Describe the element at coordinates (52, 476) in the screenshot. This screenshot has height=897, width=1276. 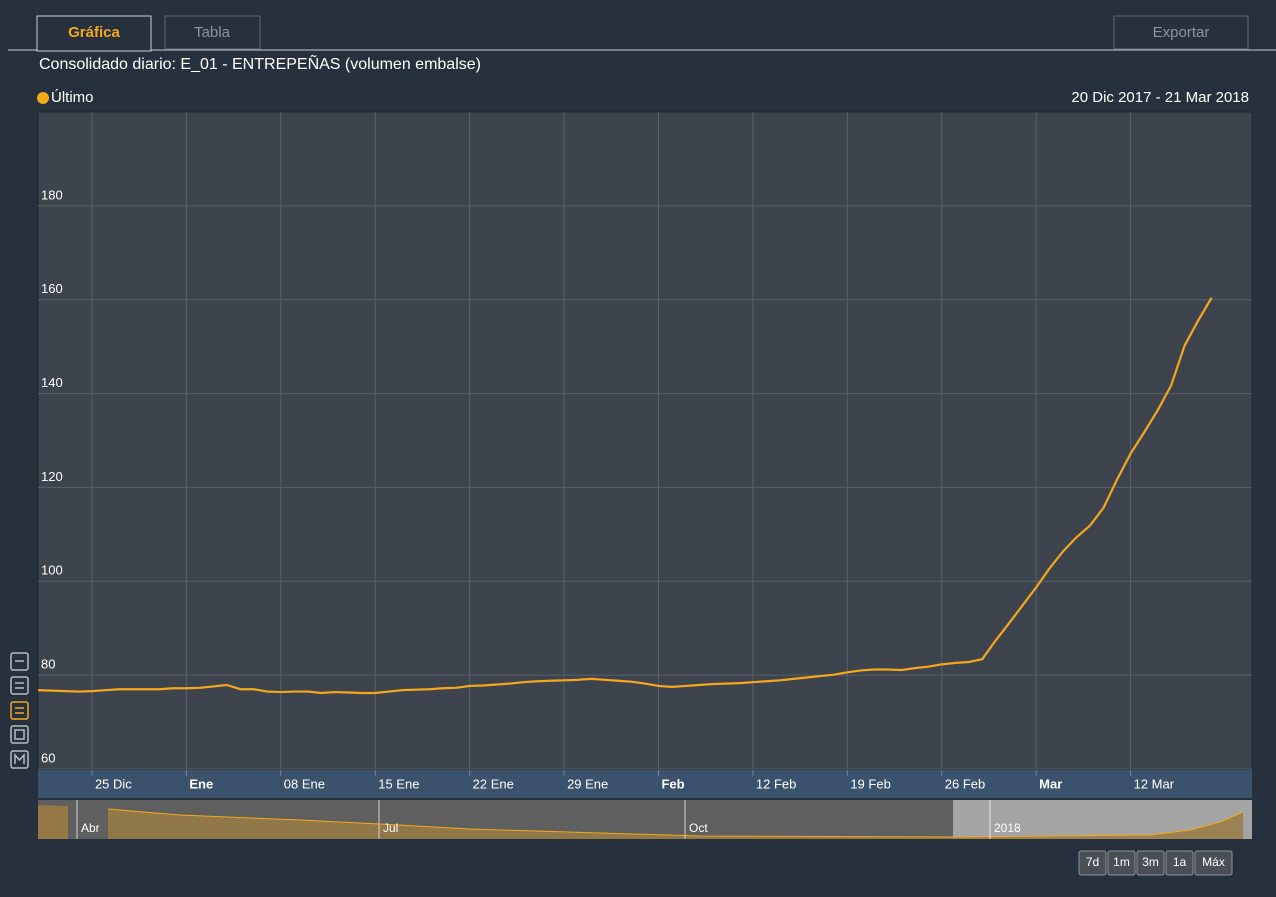
I see `y-tick-label: 120` at that location.